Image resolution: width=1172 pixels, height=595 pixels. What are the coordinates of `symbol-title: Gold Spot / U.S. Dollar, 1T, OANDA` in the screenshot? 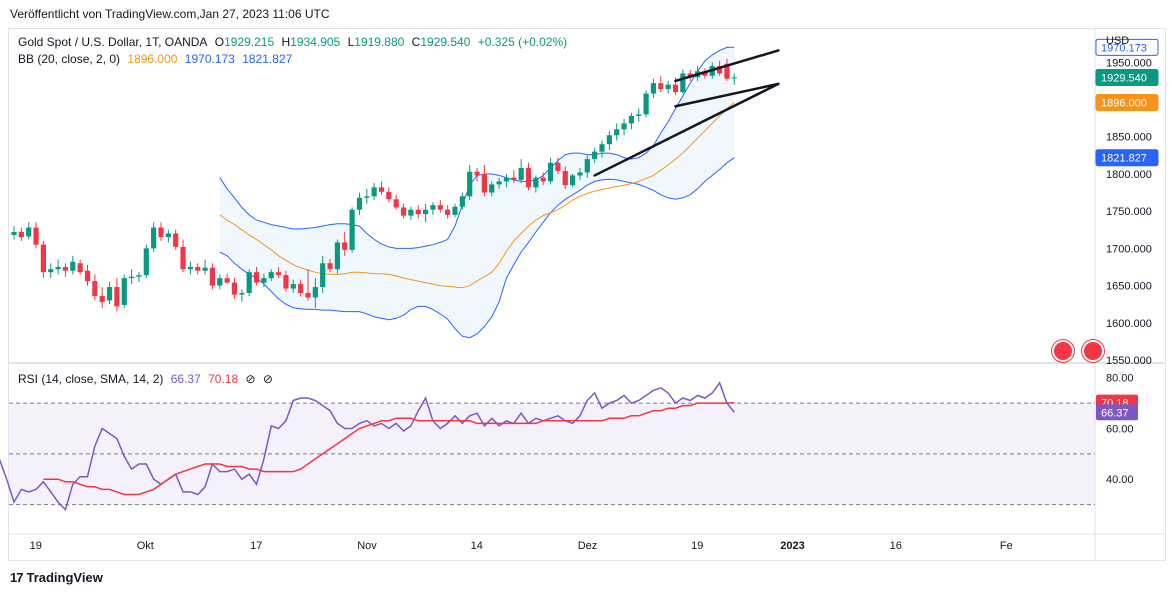 It's located at (113, 42).